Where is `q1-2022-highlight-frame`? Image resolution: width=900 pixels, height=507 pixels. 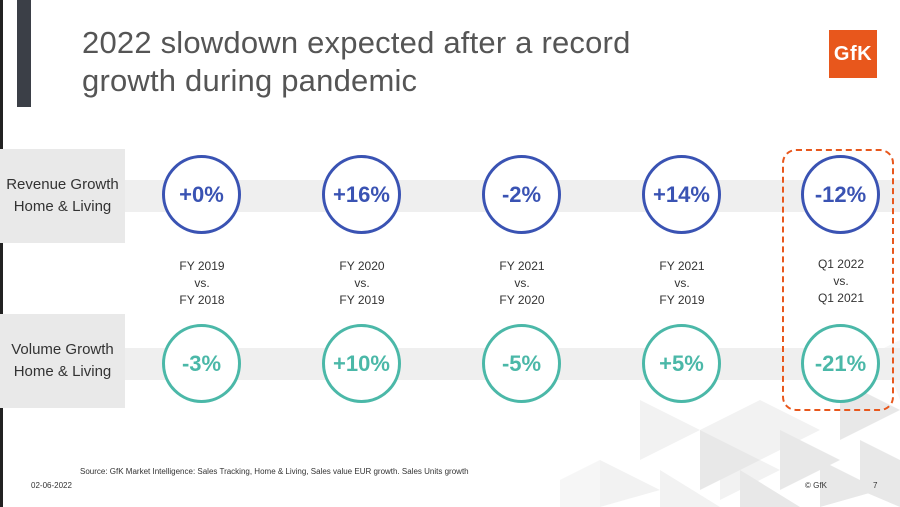
q1-2022-highlight-frame is located at coordinates (838, 280).